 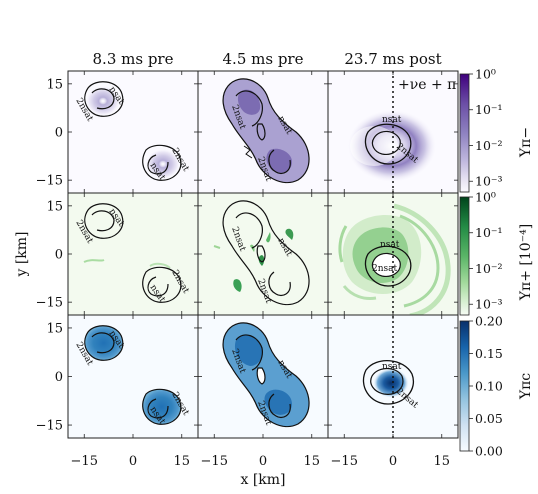 I want to click on panel-pim-23ms: nsat 2nsat, so click(x=392, y=146).